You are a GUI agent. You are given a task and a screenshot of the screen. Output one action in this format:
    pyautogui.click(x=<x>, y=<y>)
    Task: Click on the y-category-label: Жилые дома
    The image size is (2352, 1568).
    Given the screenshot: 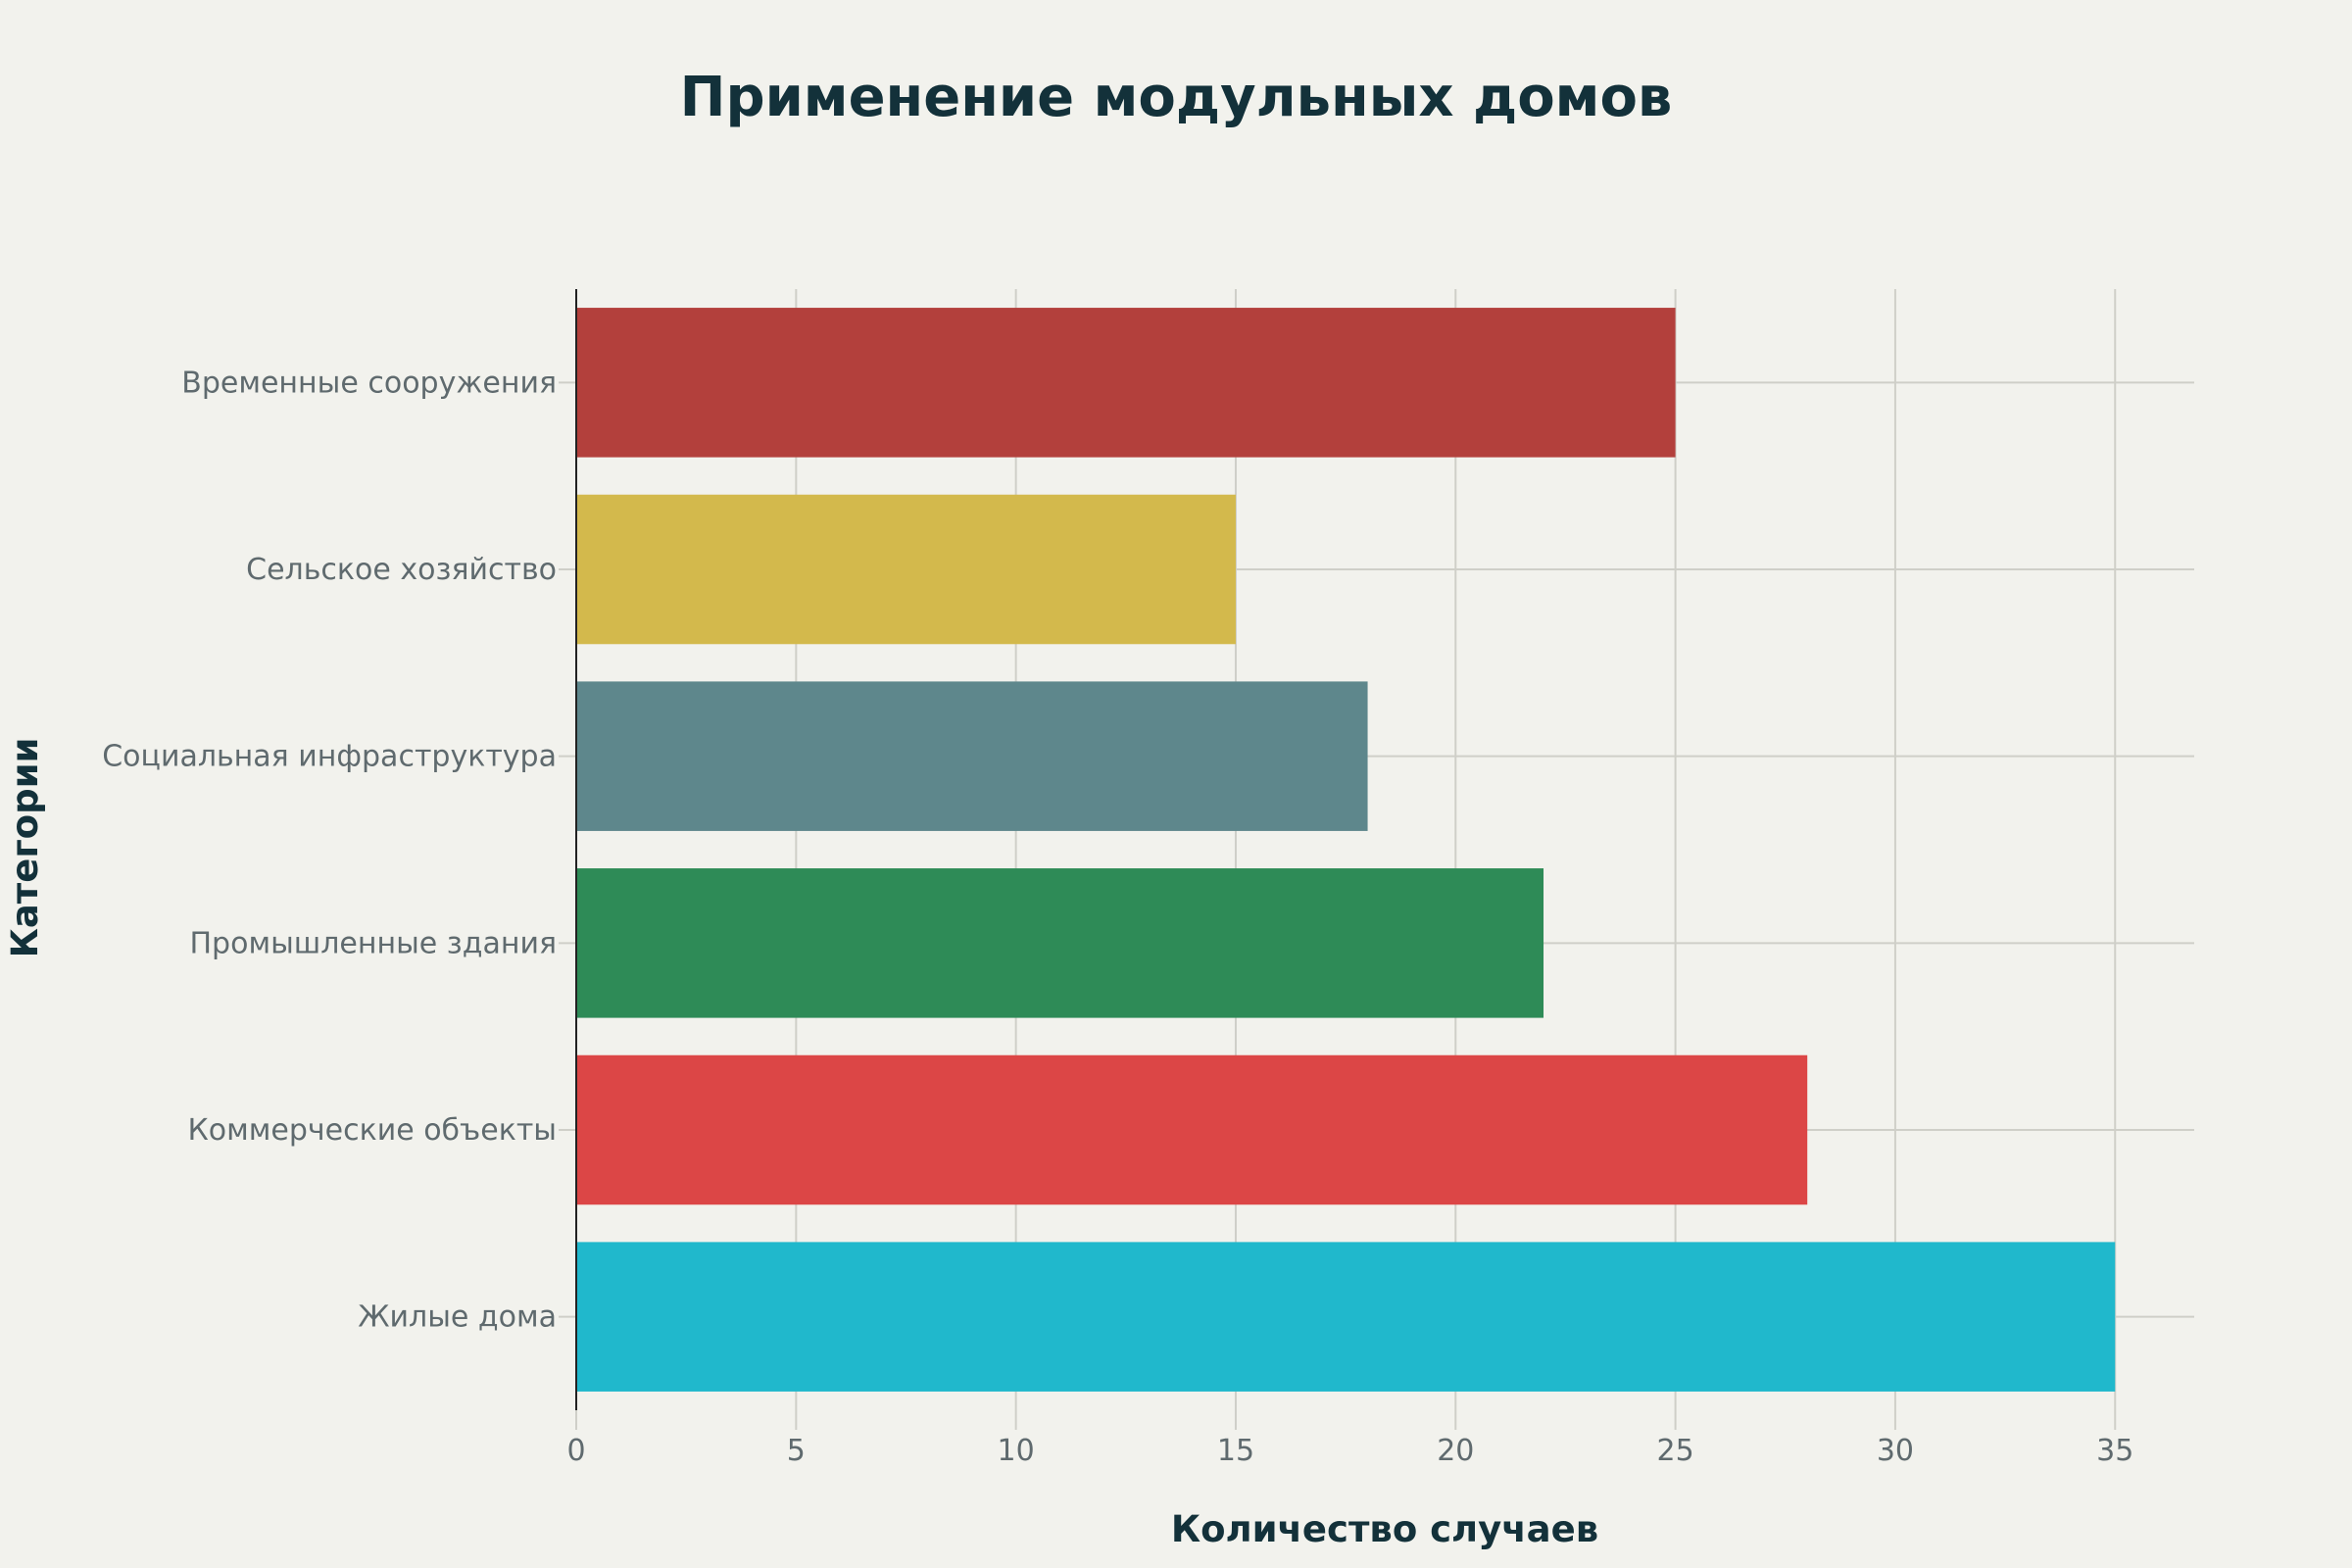 What is the action you would take?
    pyautogui.click(x=457, y=1317)
    